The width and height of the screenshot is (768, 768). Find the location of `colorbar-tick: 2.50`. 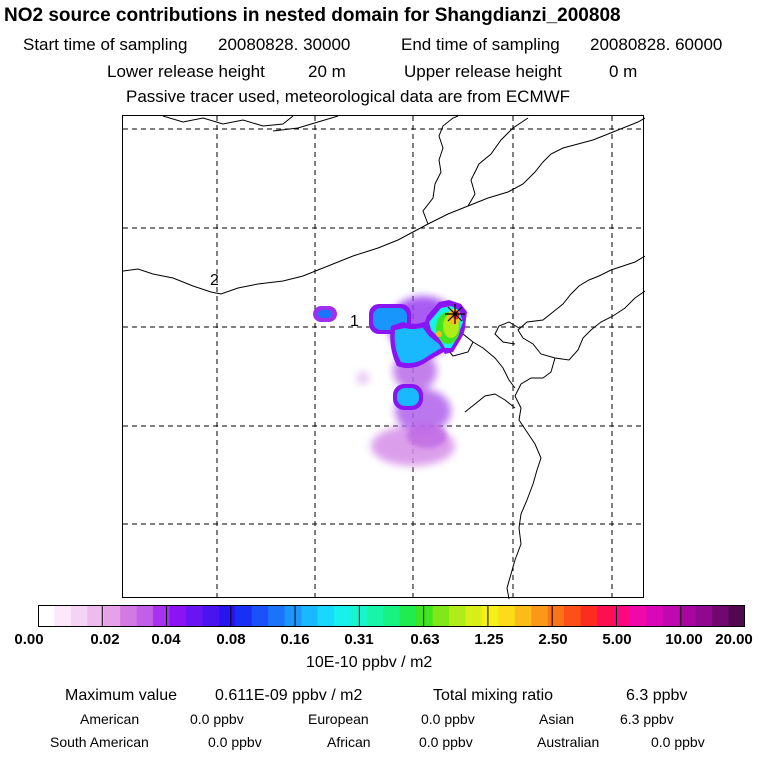

colorbar-tick: 2.50 is located at coordinates (553, 639).